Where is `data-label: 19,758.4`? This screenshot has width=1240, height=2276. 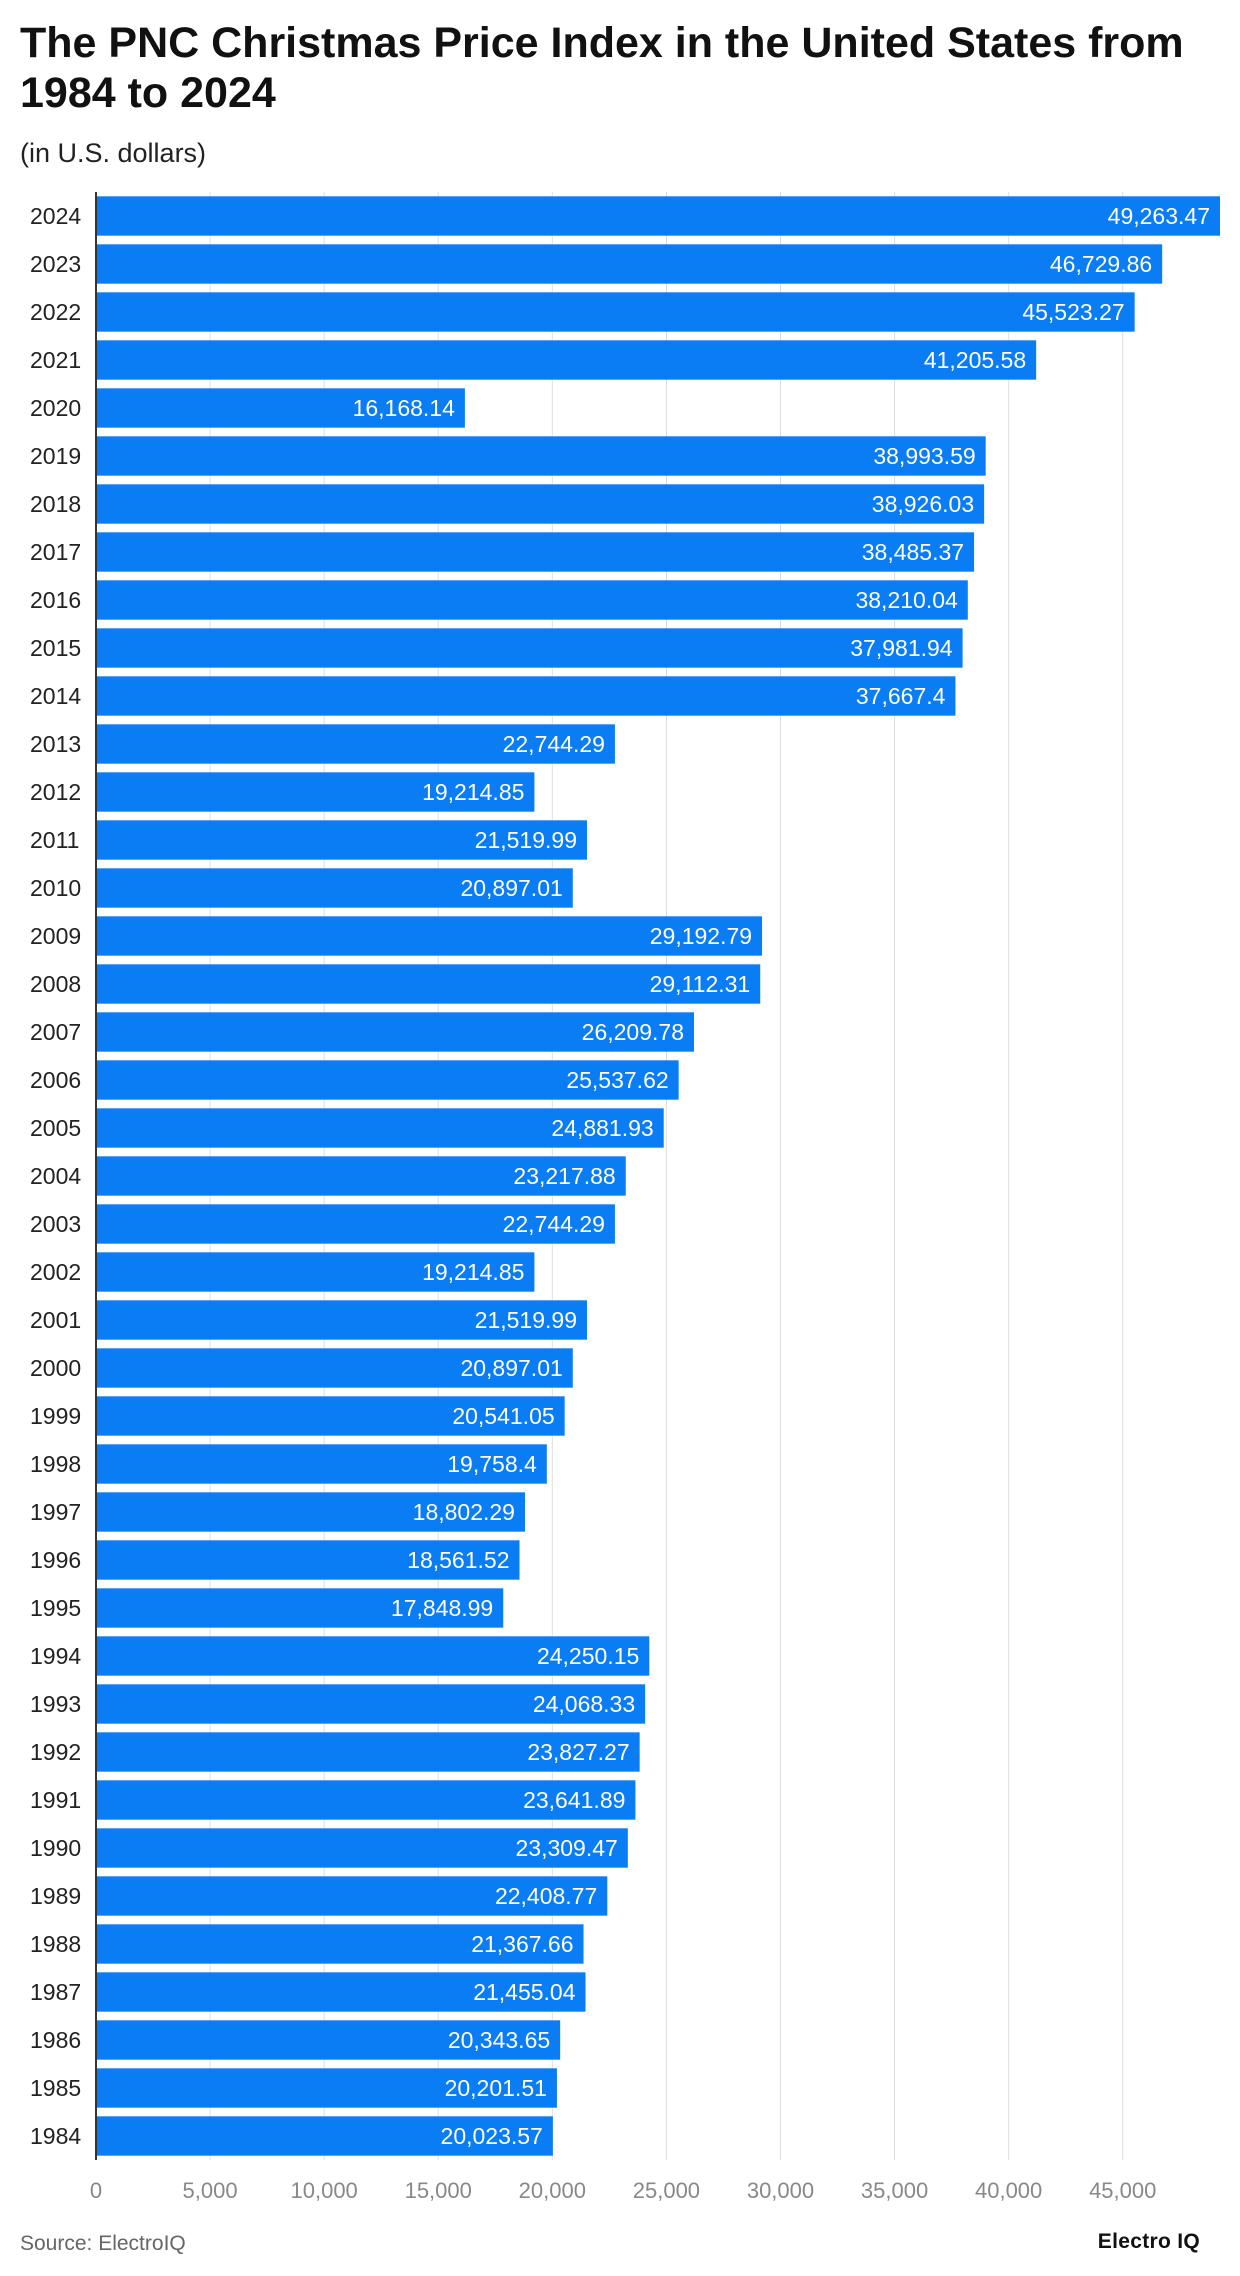
data-label: 19,758.4 is located at coordinates (492, 1464).